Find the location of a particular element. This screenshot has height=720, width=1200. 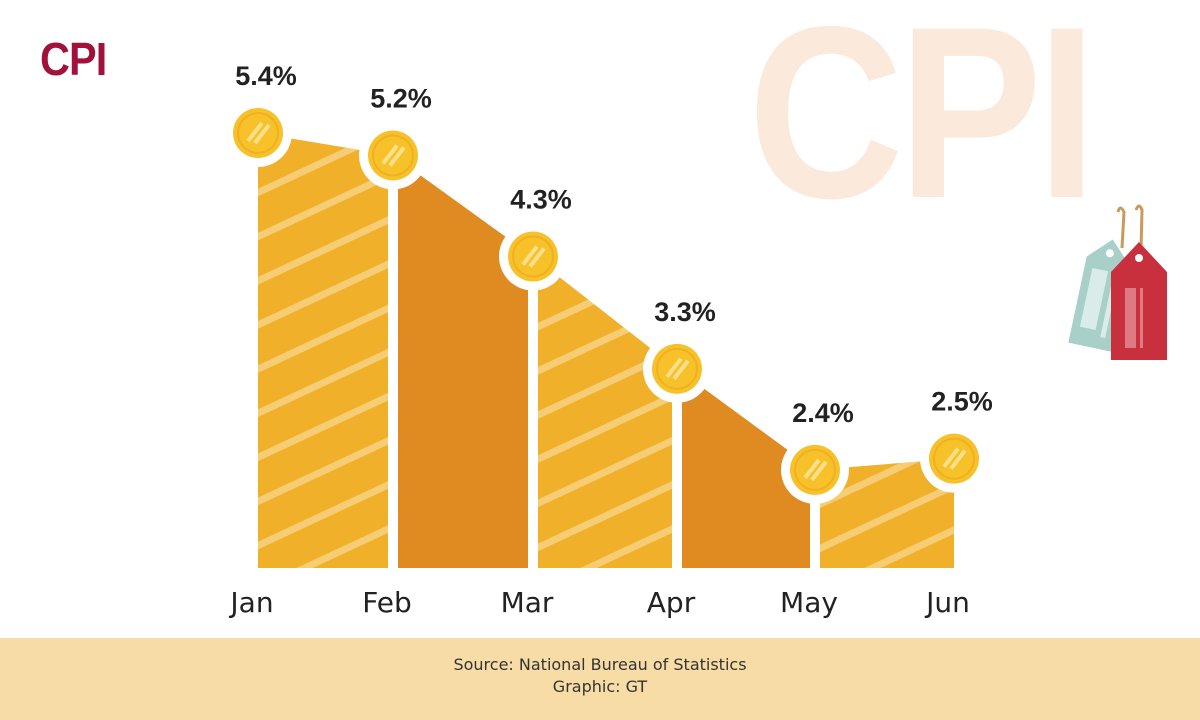

data-label: 2.4% is located at coordinates (823, 413).